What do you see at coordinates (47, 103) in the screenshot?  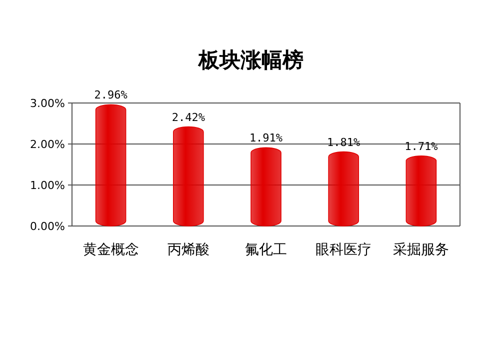 I see `y-tick-label: 3.00%` at bounding box center [47, 103].